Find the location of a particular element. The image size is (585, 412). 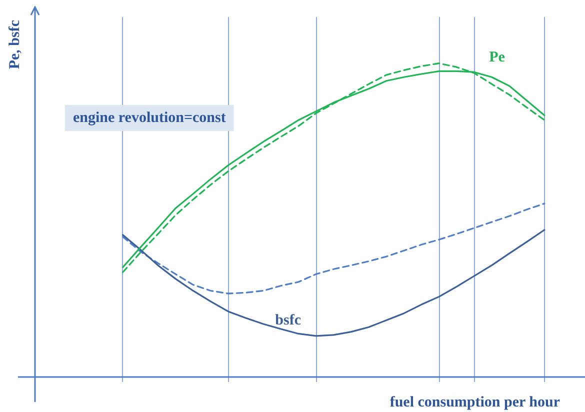

y-axis-title: Pe, bsfc is located at coordinates (14, 45).